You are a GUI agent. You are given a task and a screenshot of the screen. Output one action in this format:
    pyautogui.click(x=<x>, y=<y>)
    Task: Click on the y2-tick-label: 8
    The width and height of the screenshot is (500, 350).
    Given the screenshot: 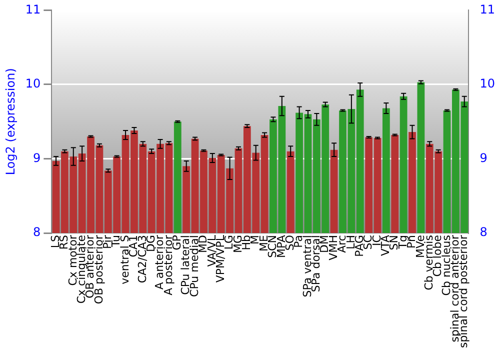 What is the action you would take?
    pyautogui.click(x=484, y=232)
    